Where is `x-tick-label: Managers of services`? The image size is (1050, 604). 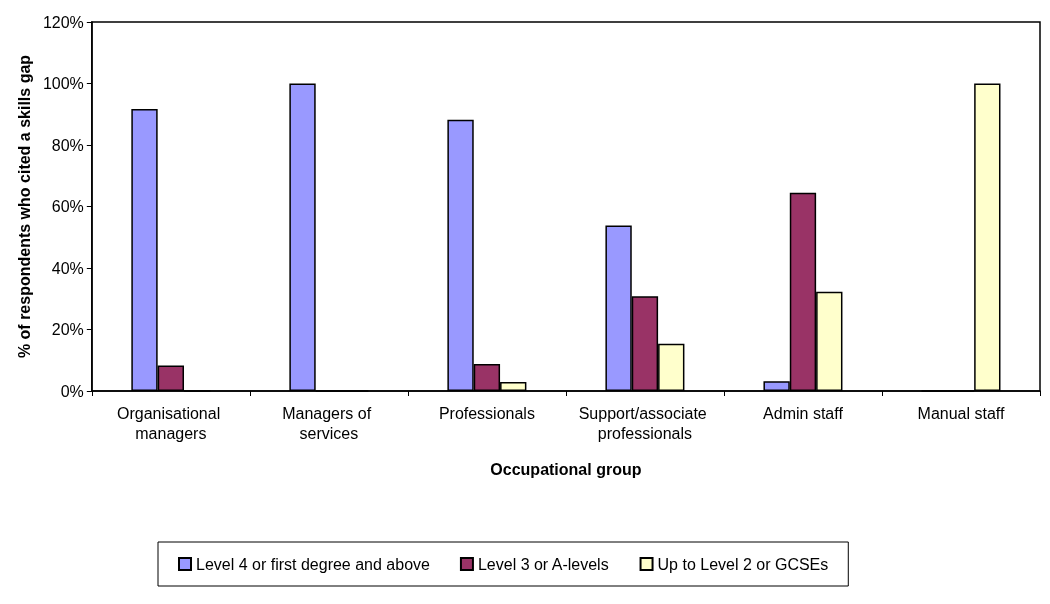
x-tick-label: Managers of services is located at coordinates (329, 423).